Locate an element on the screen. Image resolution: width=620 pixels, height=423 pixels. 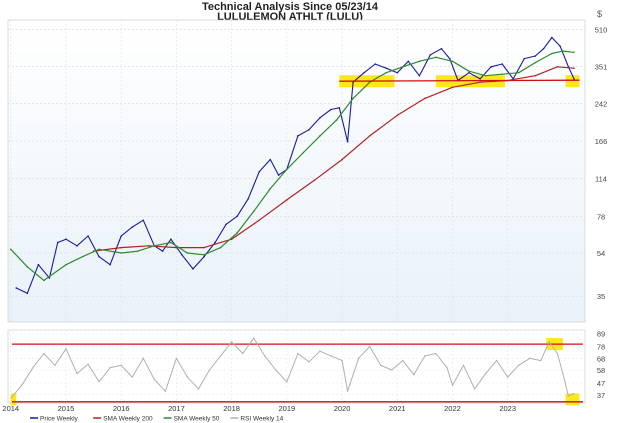
rsi-highlight-box is located at coordinates (572, 399).